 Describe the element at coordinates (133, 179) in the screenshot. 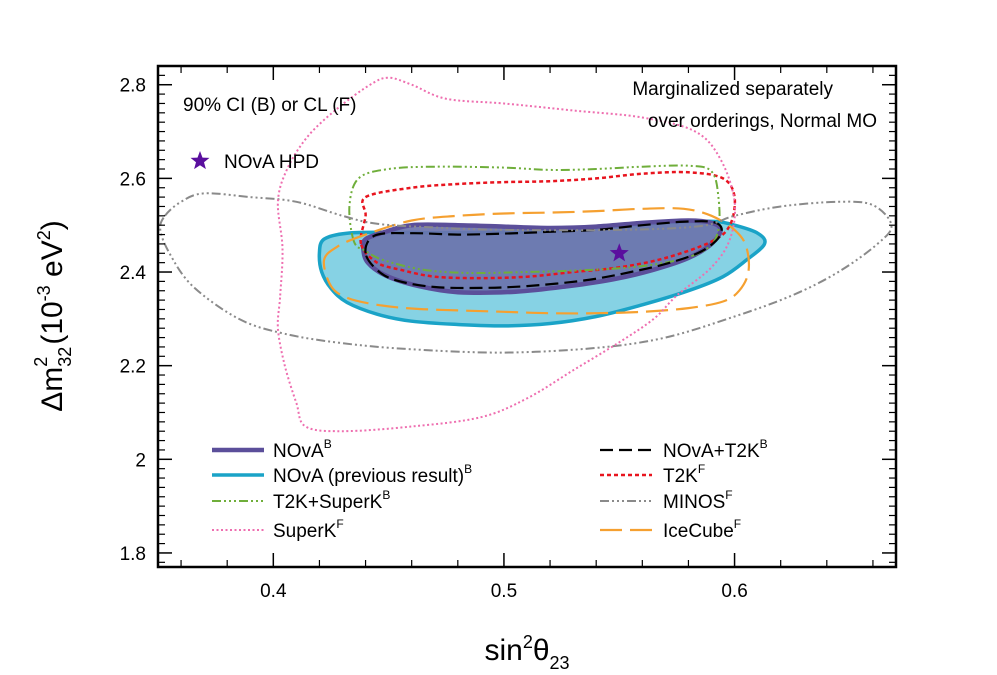

I see `y-tick-label: 2.6` at that location.